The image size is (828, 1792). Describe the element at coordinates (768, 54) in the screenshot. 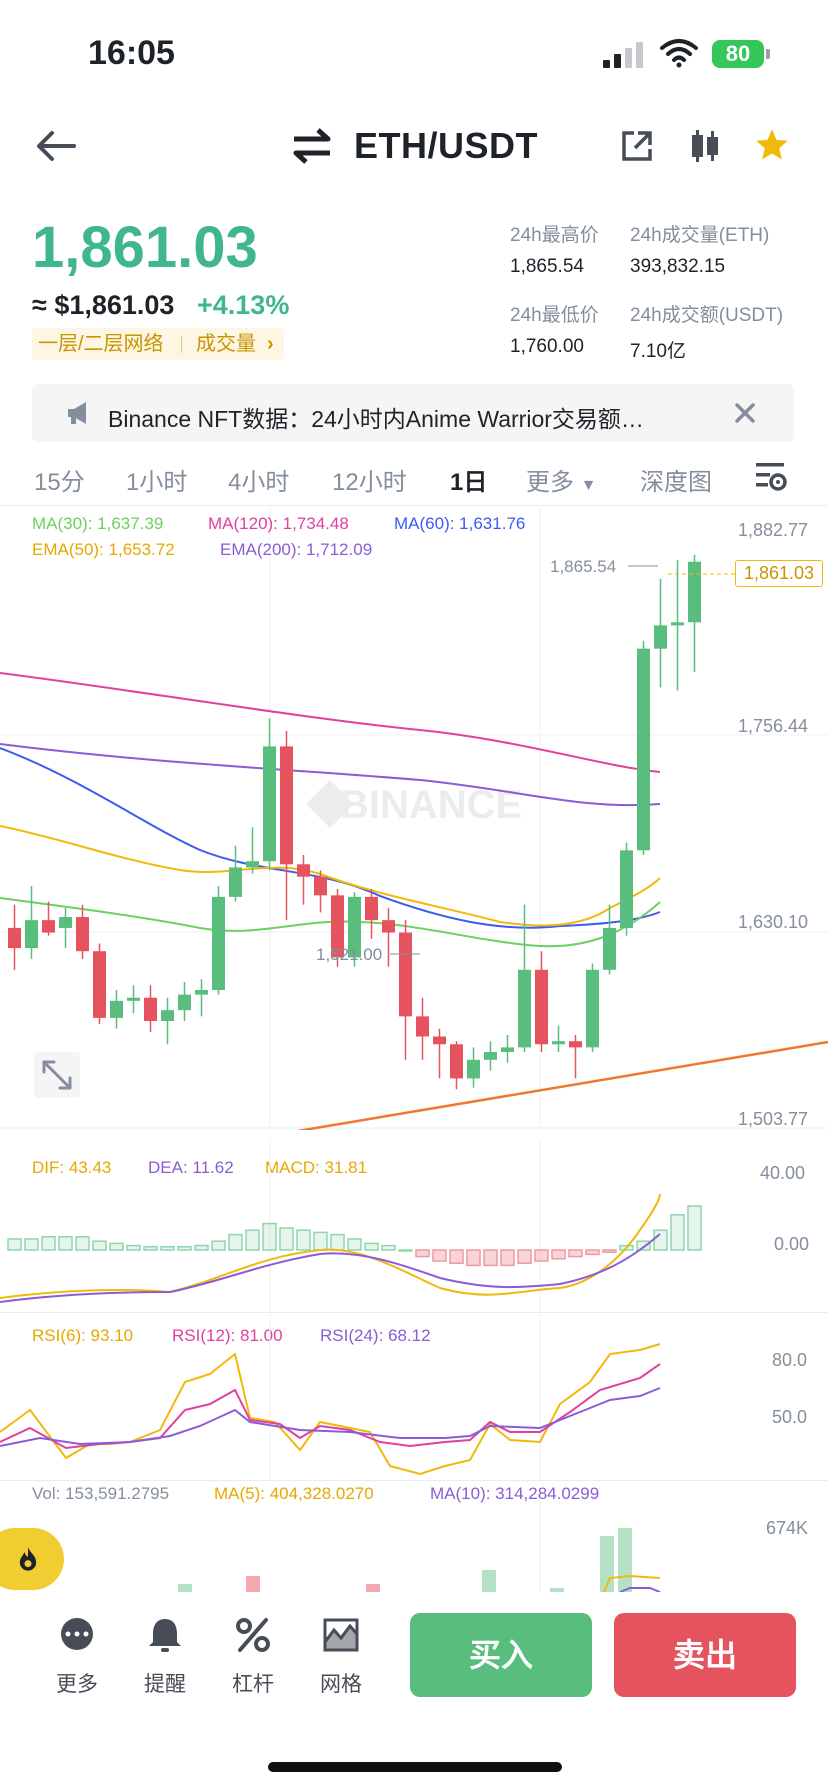

I see `battery-tip` at that location.